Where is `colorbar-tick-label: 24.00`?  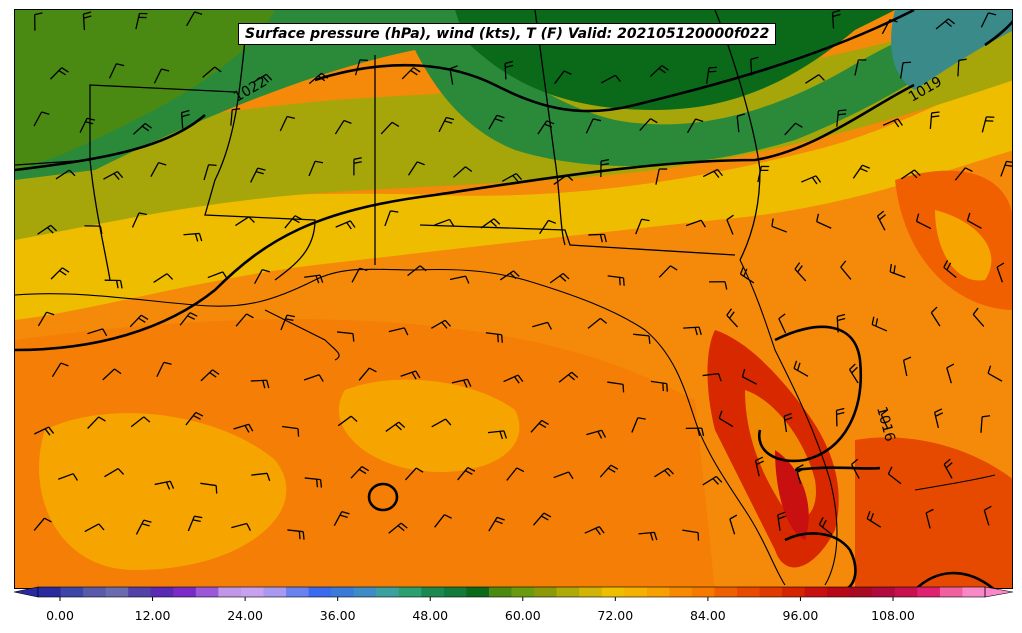
colorbar-tick-label: 24.00 is located at coordinates (245, 615).